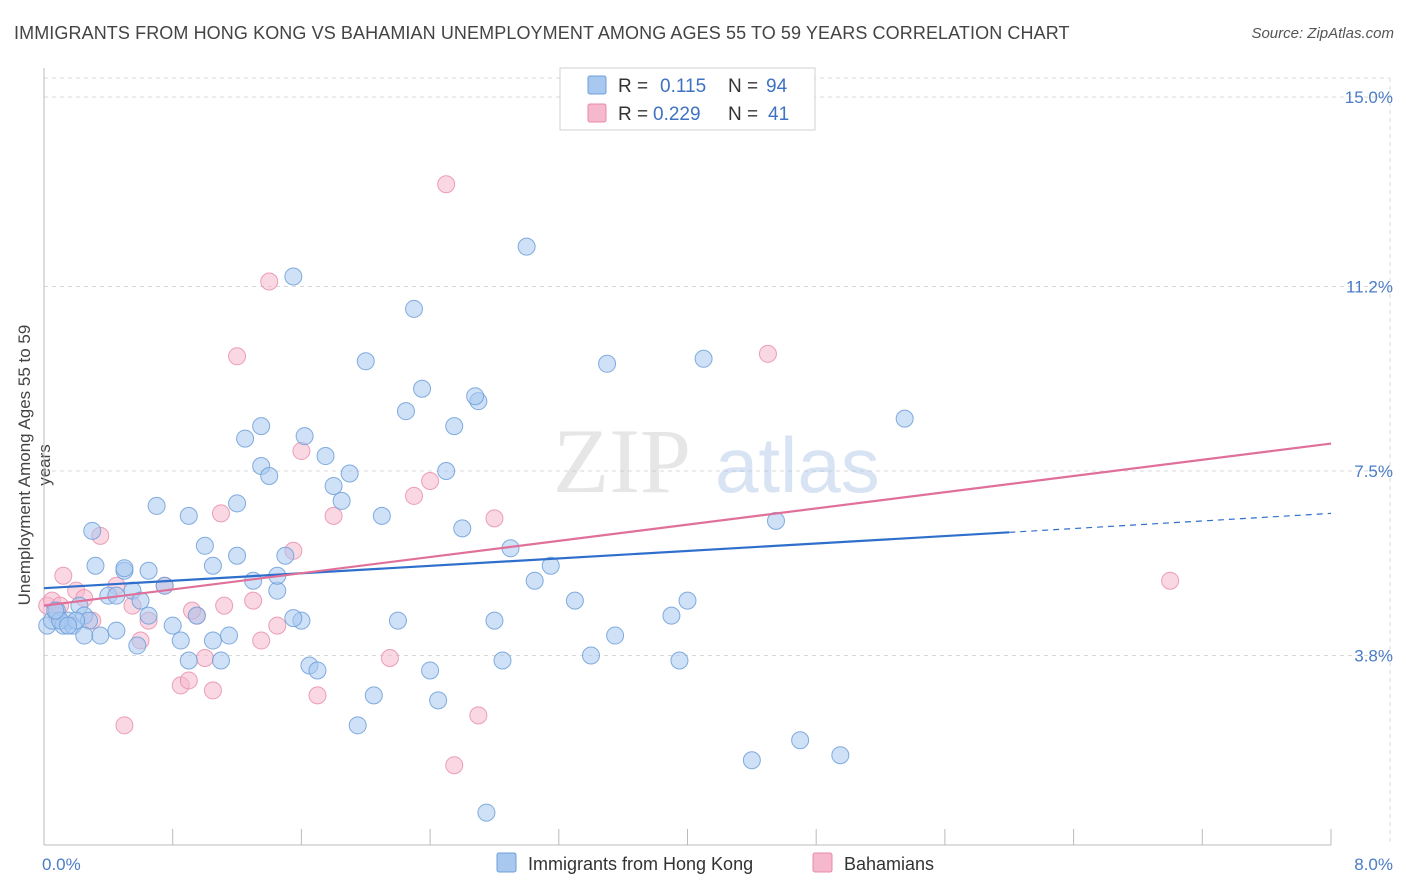  Describe the element at coordinates (1170, 522) in the screenshot. I see `hong-kong-trend-extension` at that location.